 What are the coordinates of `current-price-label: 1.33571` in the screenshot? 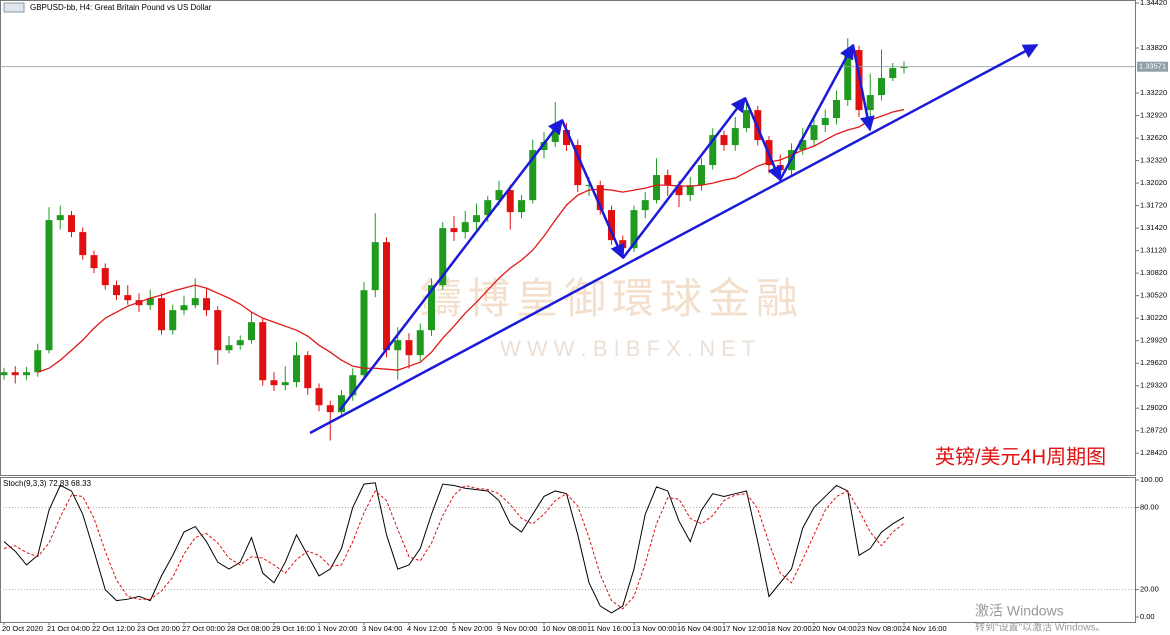 It's located at (1152, 66).